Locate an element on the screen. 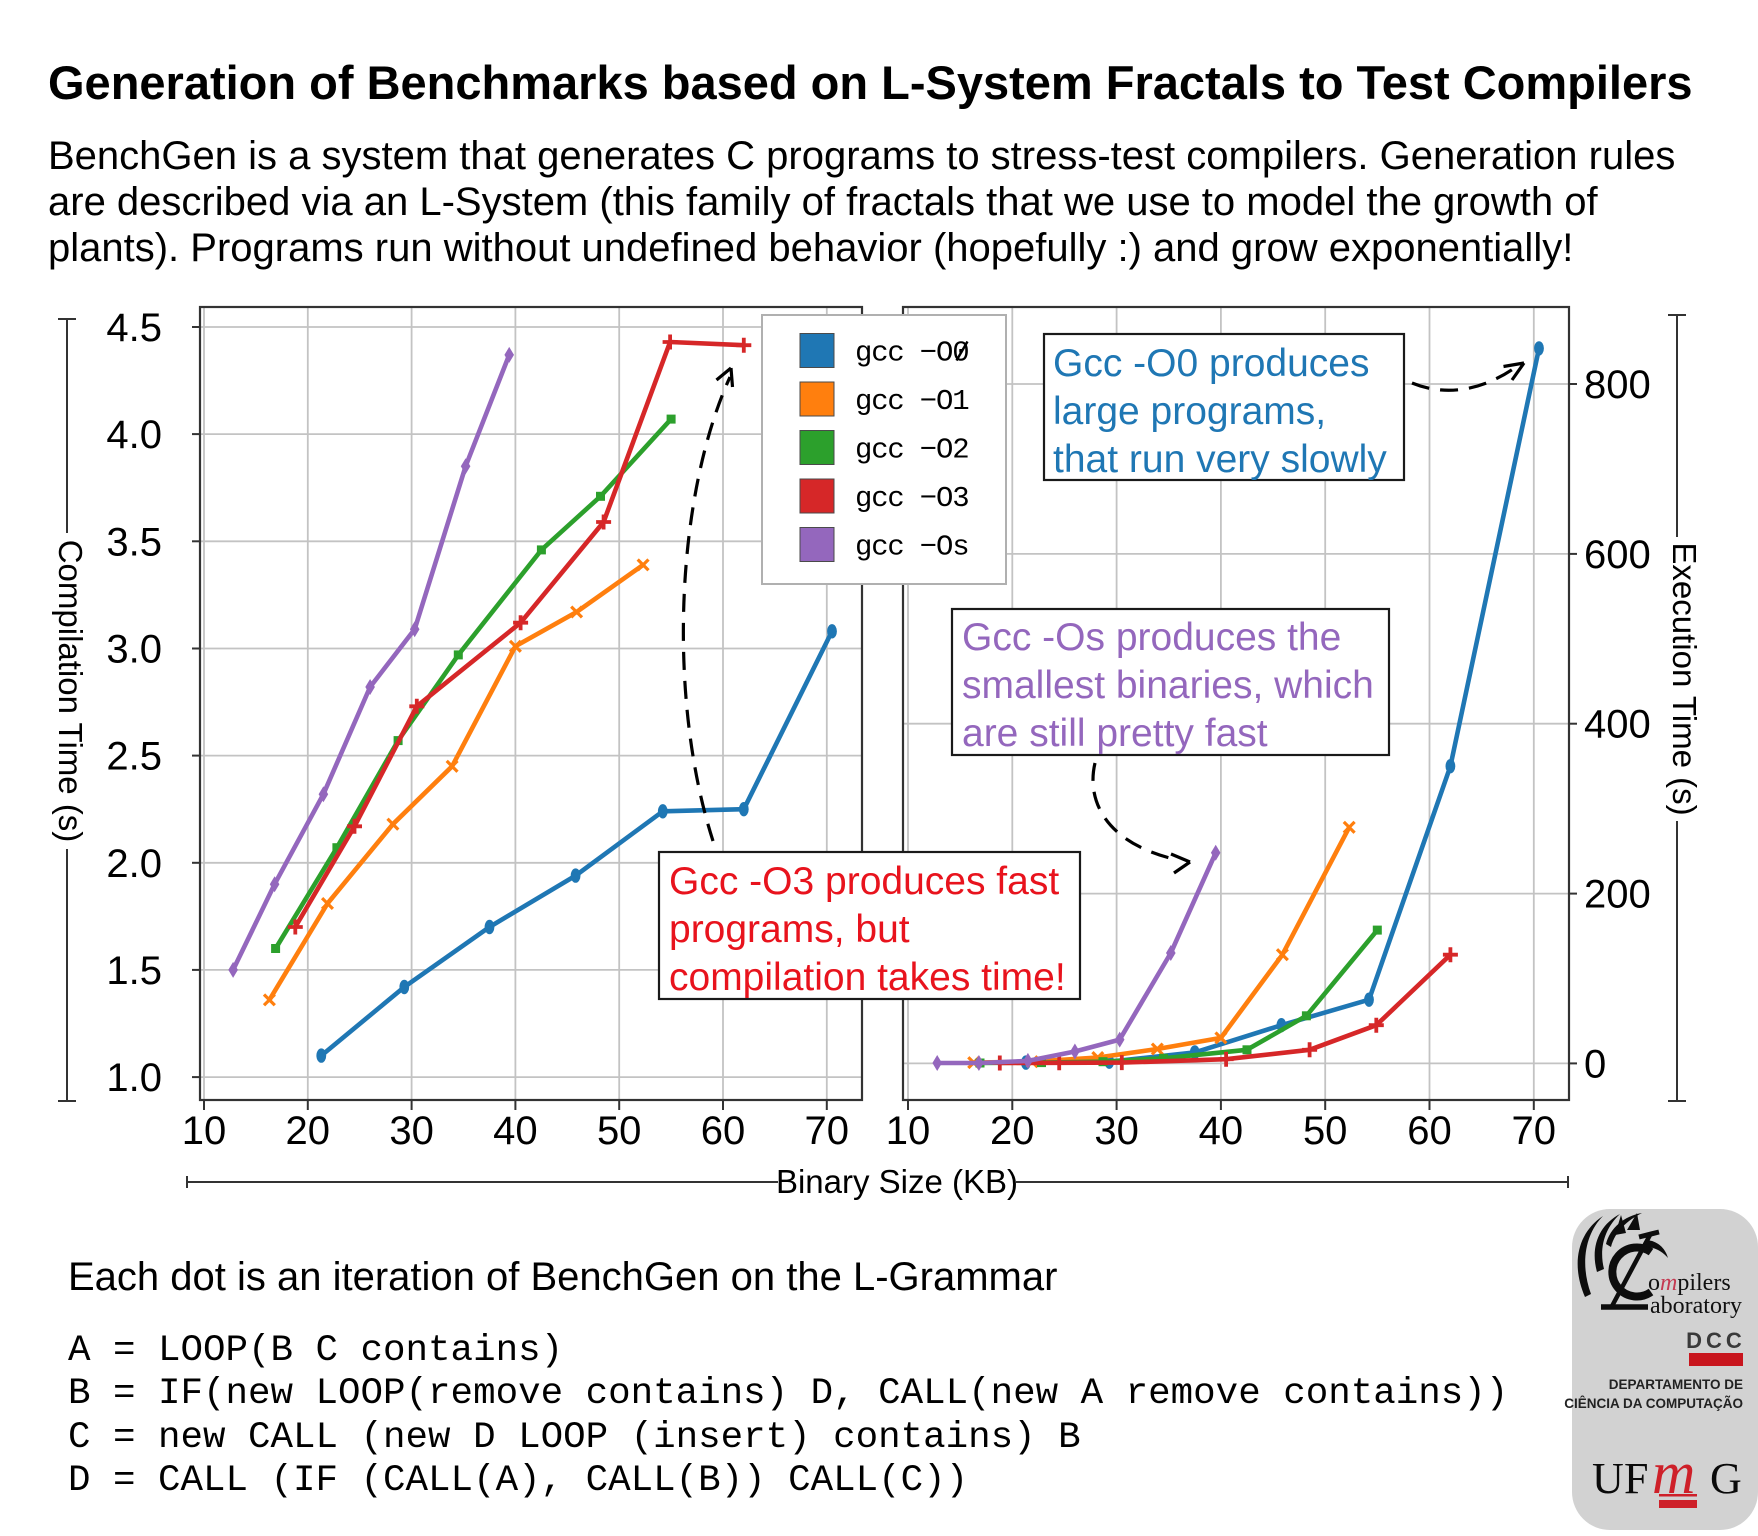 Image resolution: width=1758 pixels, height=1536 pixels. svg-text: 600 is located at coordinates (1617, 555).